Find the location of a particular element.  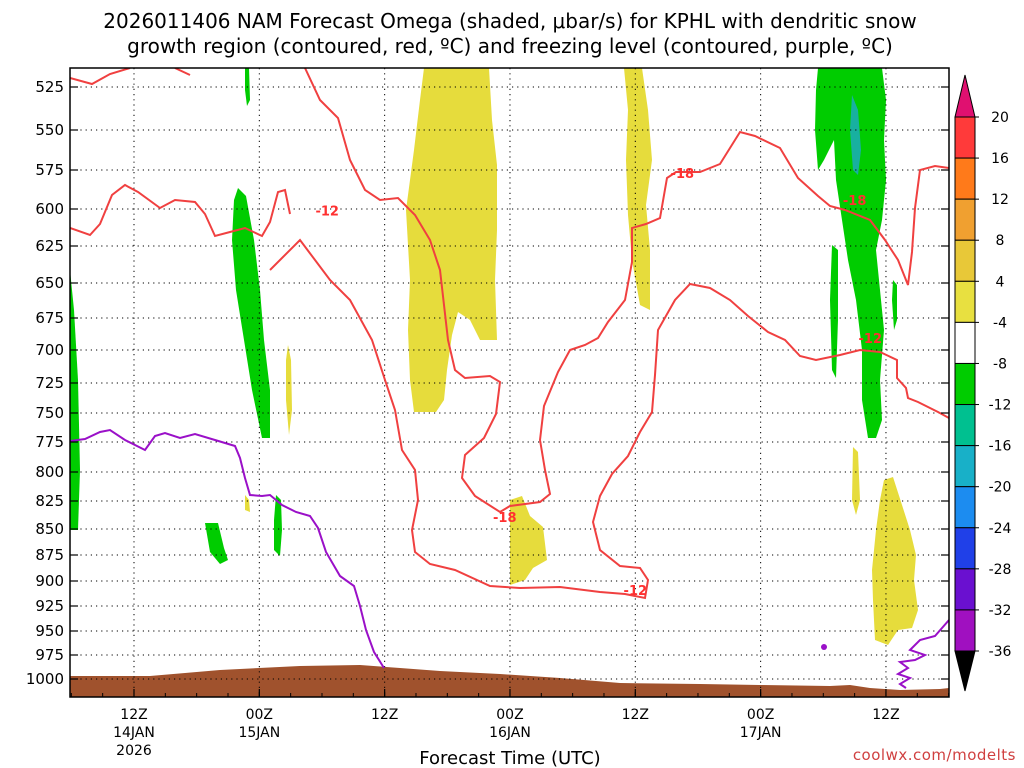

dendritic-contour-minus18-a is located at coordinates (100, 77).